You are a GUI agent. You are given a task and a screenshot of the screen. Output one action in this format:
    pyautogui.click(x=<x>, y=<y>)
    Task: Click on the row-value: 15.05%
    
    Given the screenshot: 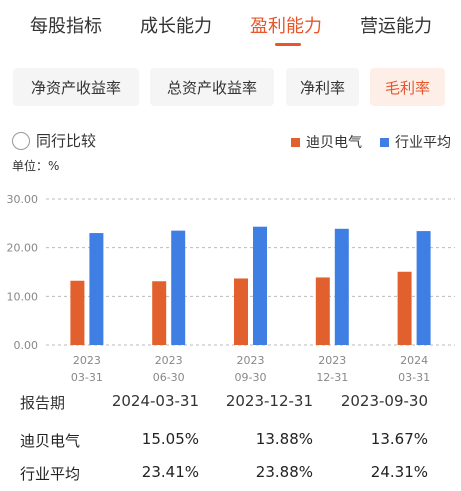 What is the action you would take?
    pyautogui.click(x=170, y=439)
    